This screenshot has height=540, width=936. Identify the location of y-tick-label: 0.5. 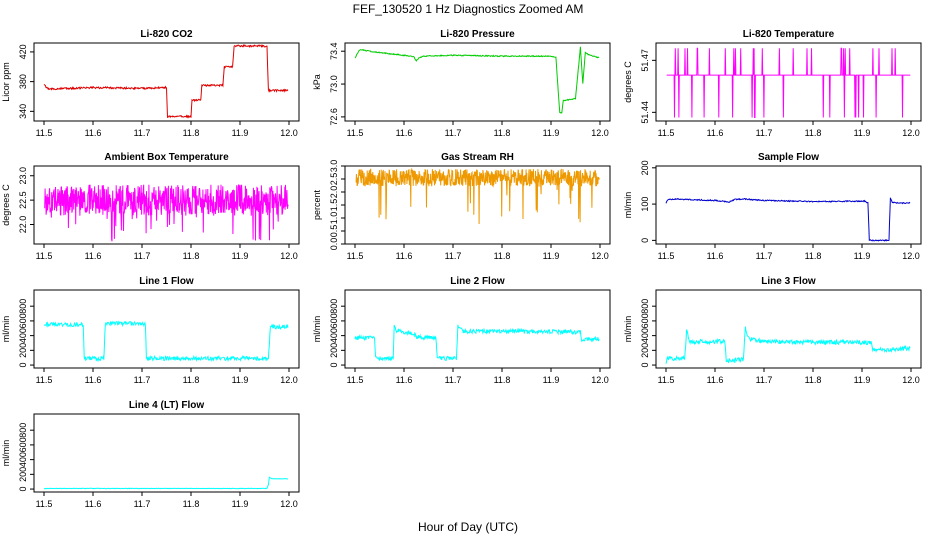
(334, 231).